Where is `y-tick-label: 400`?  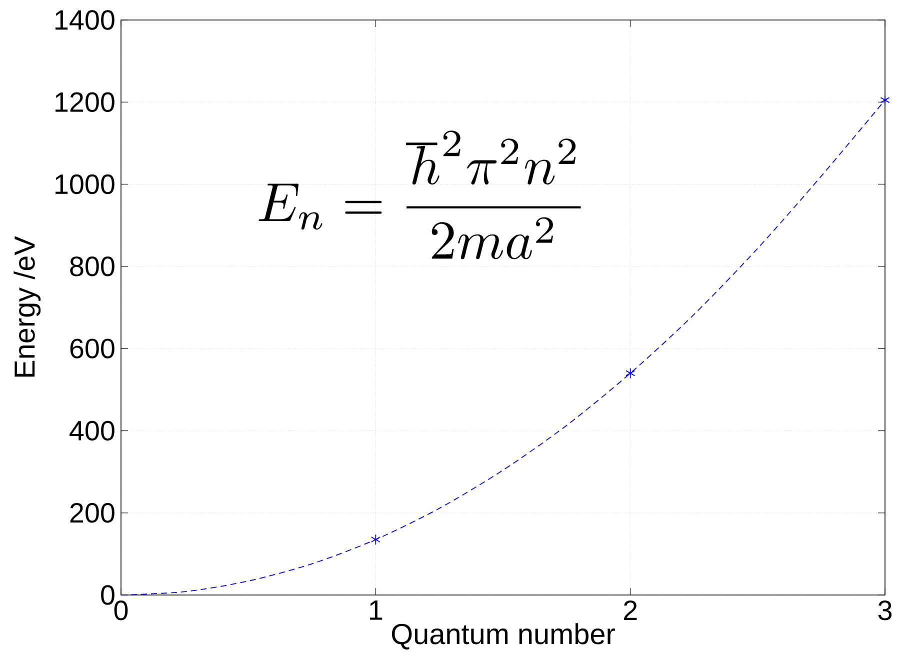 y-tick-label: 400 is located at coordinates (92, 430).